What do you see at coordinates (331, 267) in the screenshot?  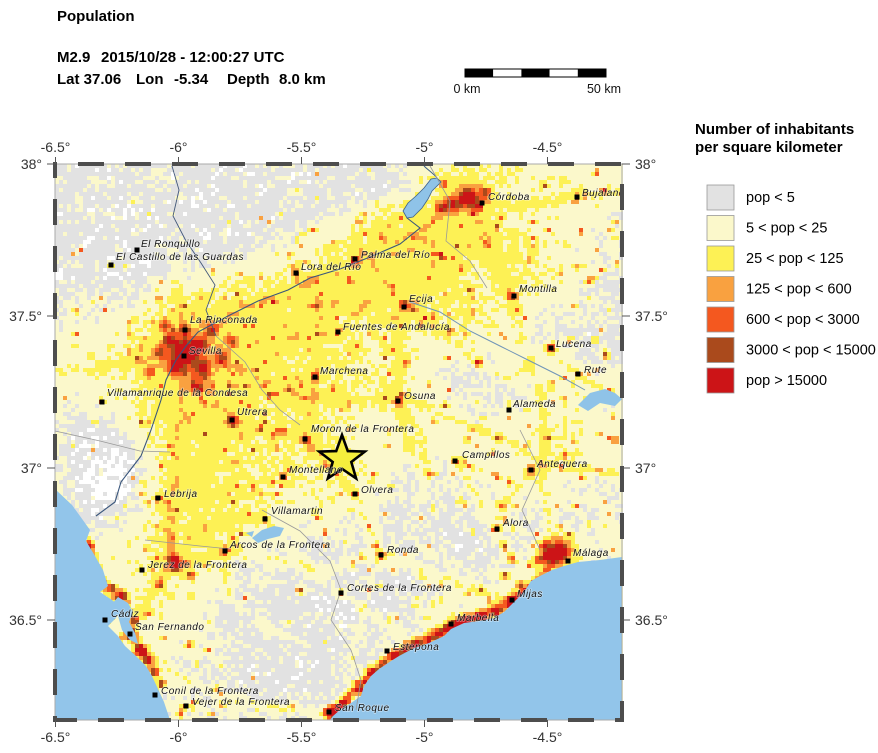 I see `svg-text: Lora del Río` at bounding box center [331, 267].